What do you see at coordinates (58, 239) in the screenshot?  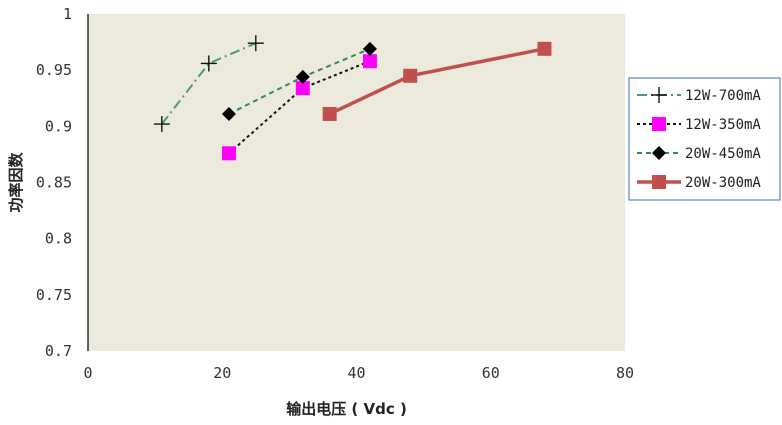 I see `y-tick-label: 0.8` at bounding box center [58, 239].